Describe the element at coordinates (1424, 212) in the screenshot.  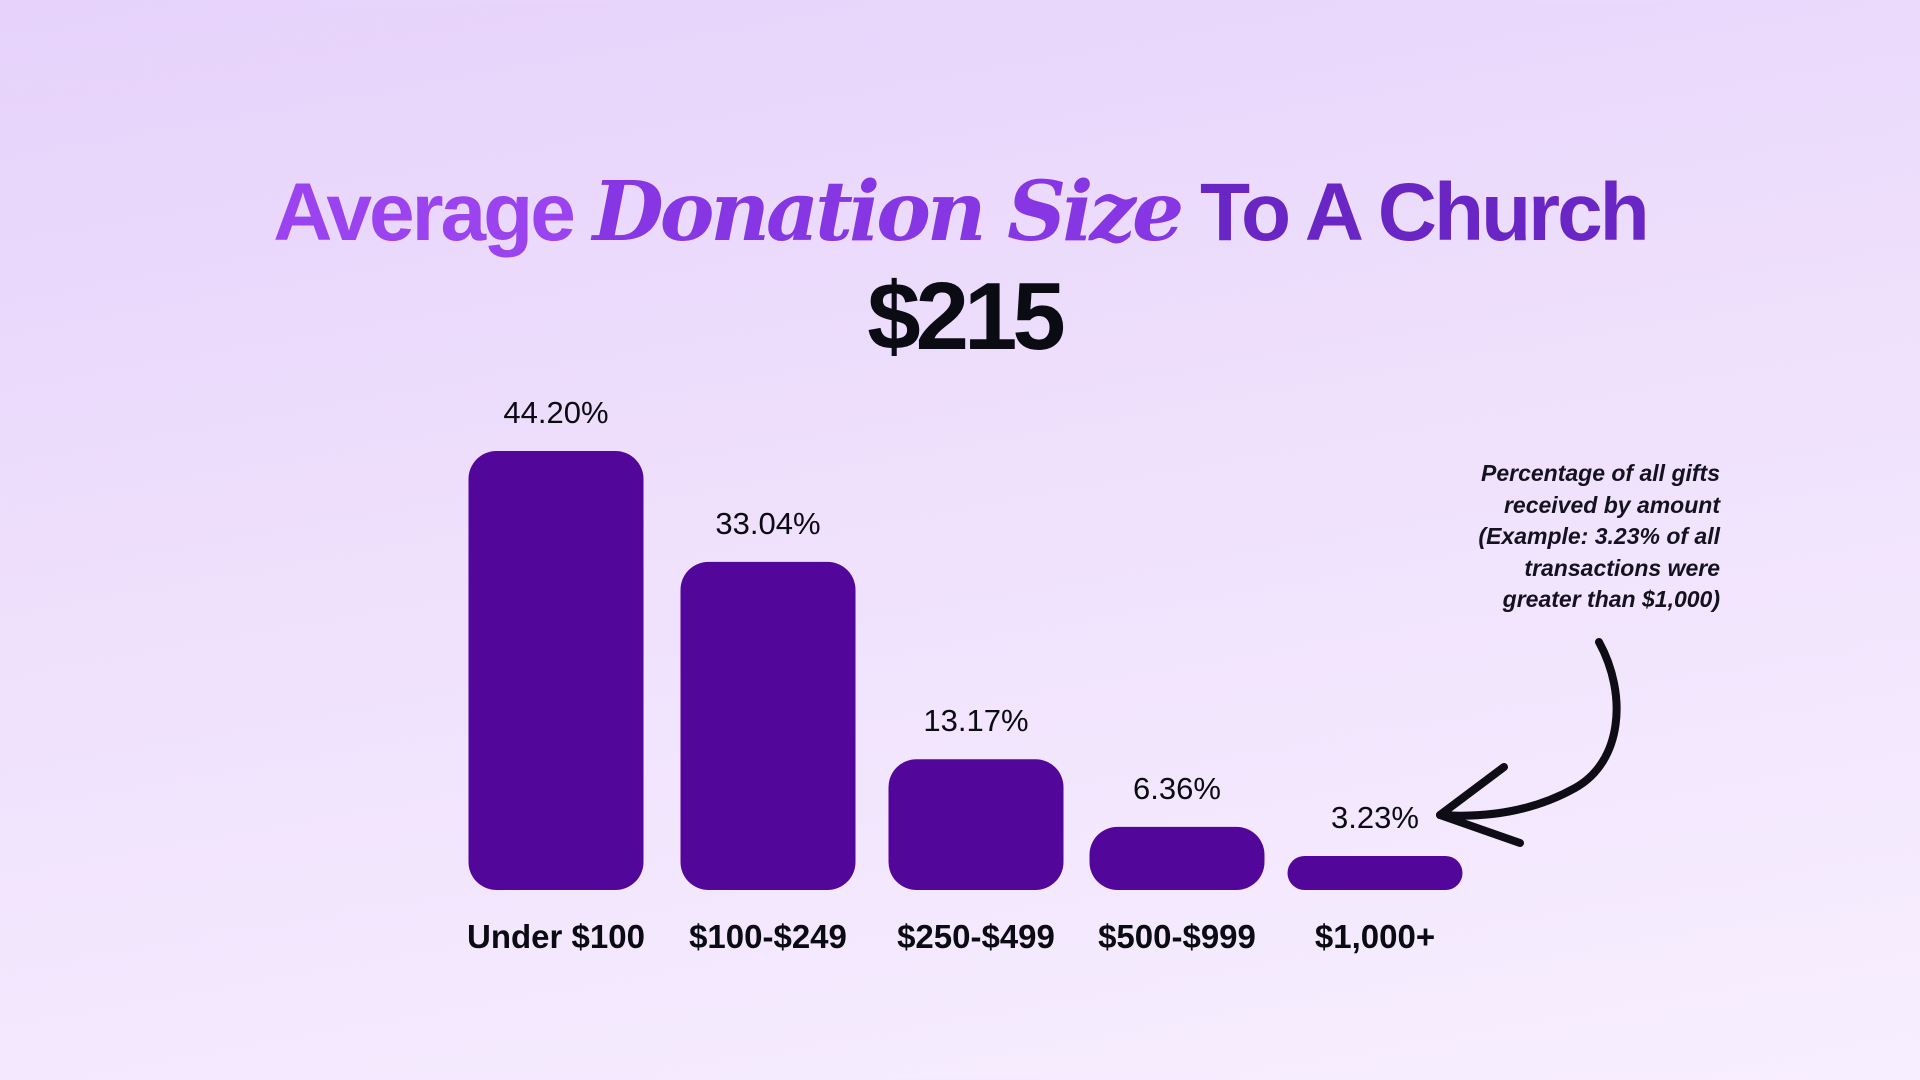
I see `title-part-to-a-church: To A Church` at that location.